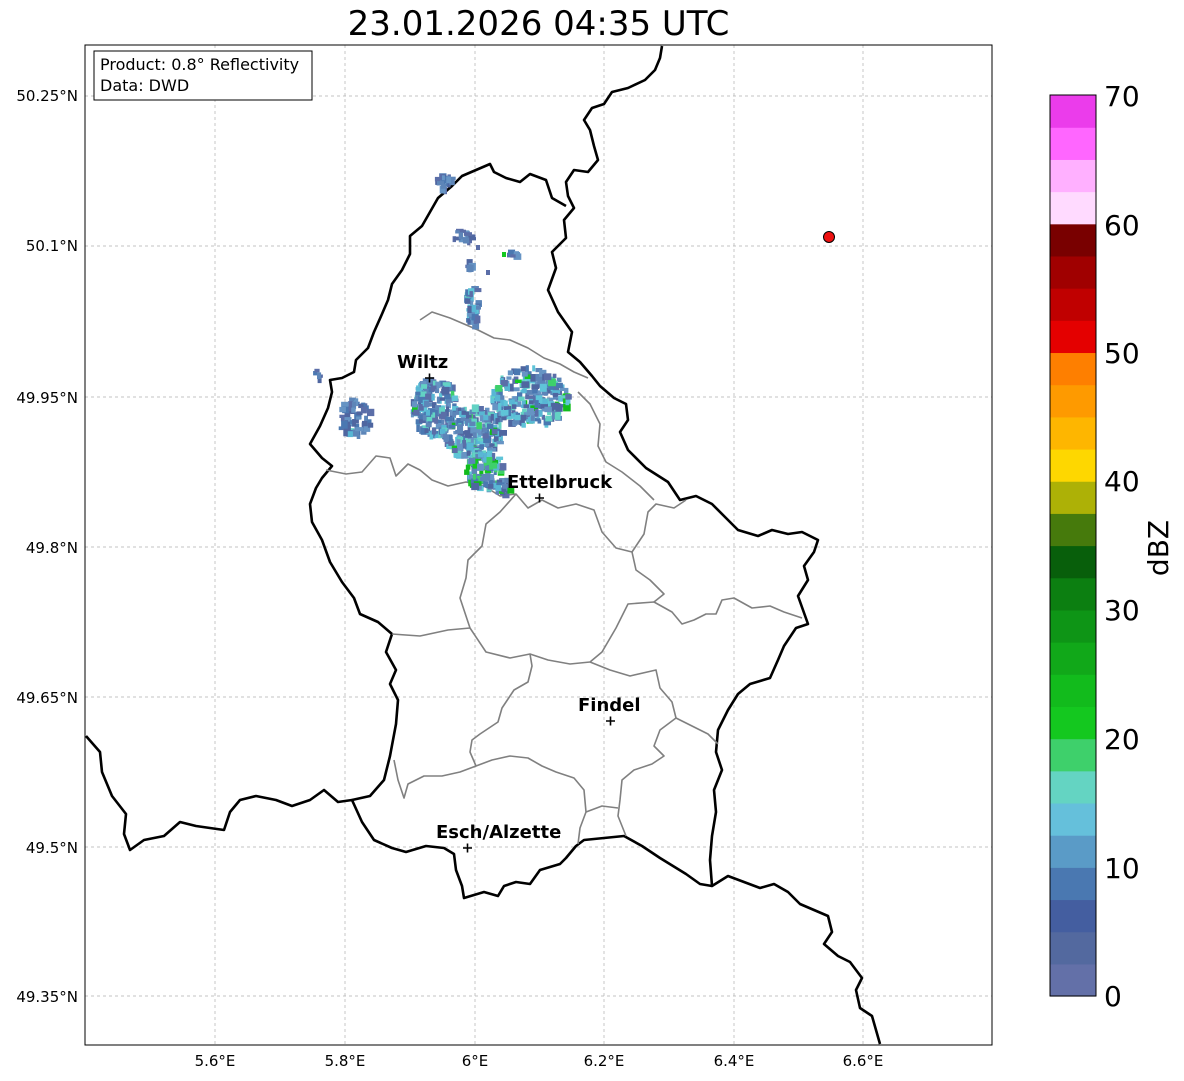 The width and height of the screenshot is (1184, 1081). What do you see at coordinates (498, 832) in the screenshot?
I see `city-label-esch-alzette: Esch/Alzette` at bounding box center [498, 832].